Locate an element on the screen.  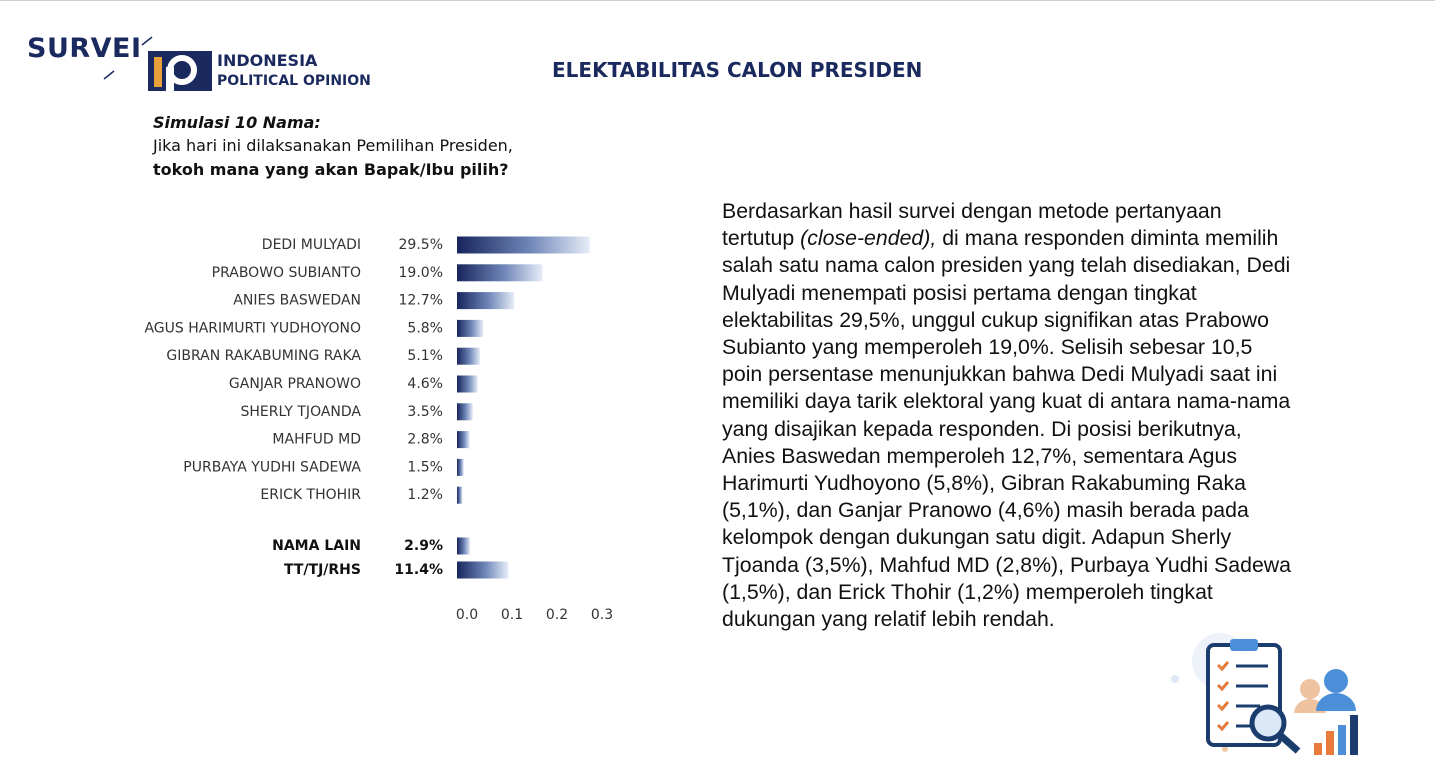
x-tick-label: 0.3 is located at coordinates (602, 615).